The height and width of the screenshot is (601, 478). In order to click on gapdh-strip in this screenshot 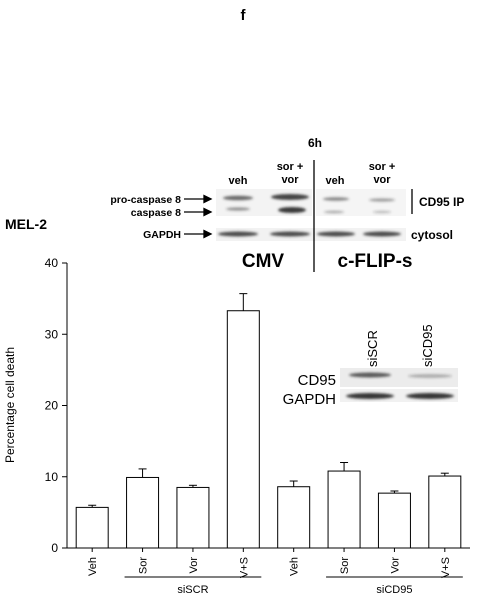, I will do `click(311, 234)`.